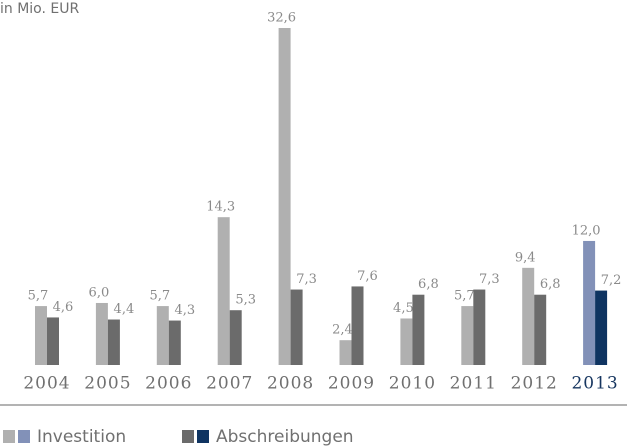 Image resolution: width=627 pixels, height=446 pixels. Describe the element at coordinates (473, 384) in the screenshot. I see `x-tick-label: 2011` at that location.